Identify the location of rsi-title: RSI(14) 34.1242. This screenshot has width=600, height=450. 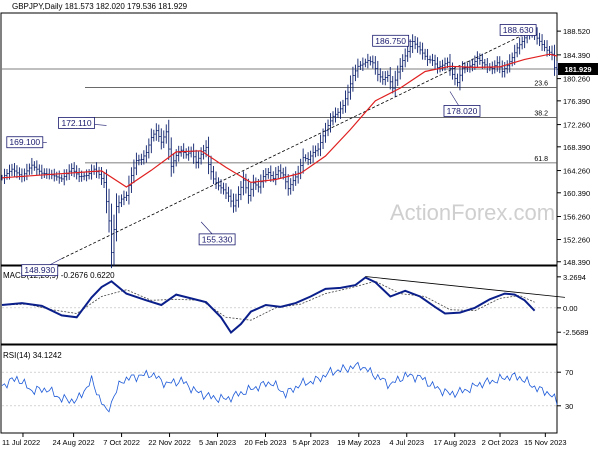
(32, 355).